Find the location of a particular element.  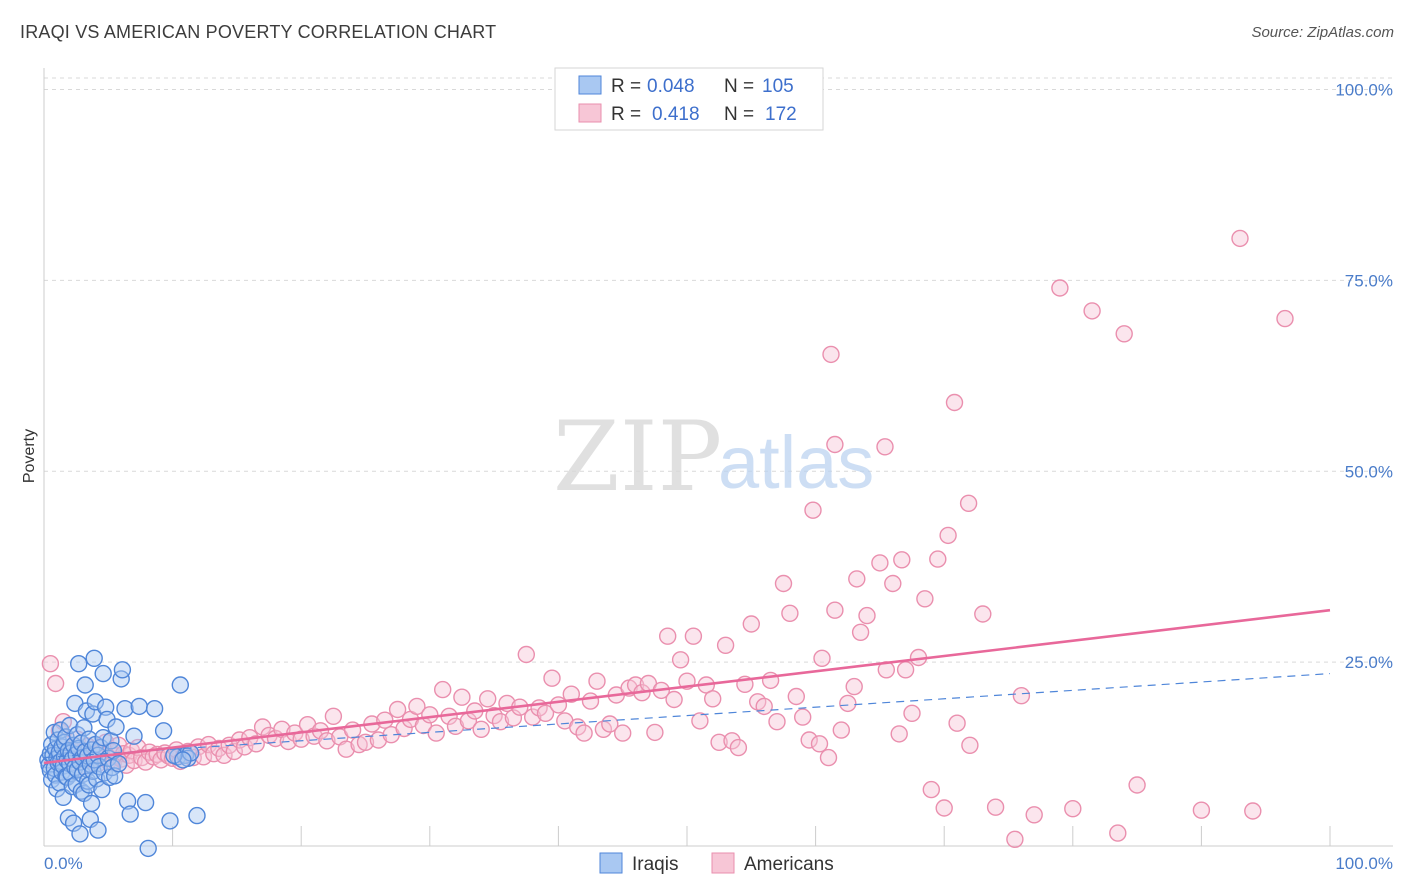

legend-iraqis-r-value: 0.048 is located at coordinates (671, 86).